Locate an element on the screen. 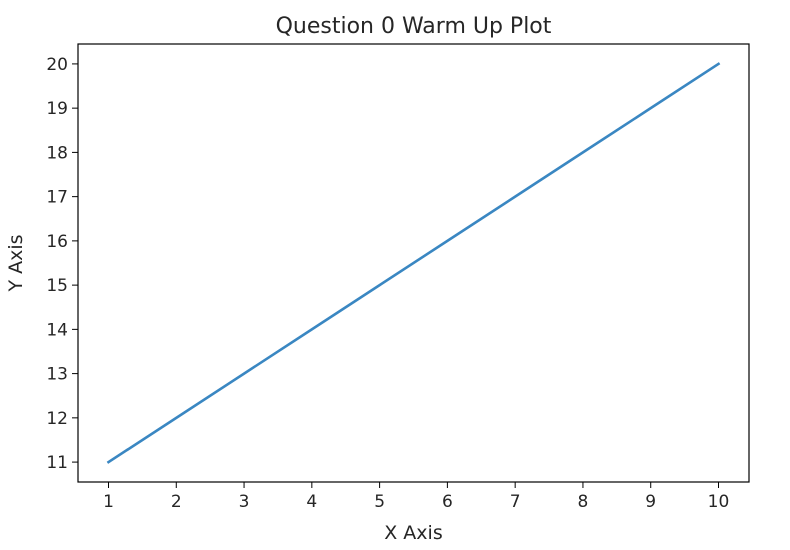 The image size is (790, 550). y-tick-label: 15 is located at coordinates (57, 286).